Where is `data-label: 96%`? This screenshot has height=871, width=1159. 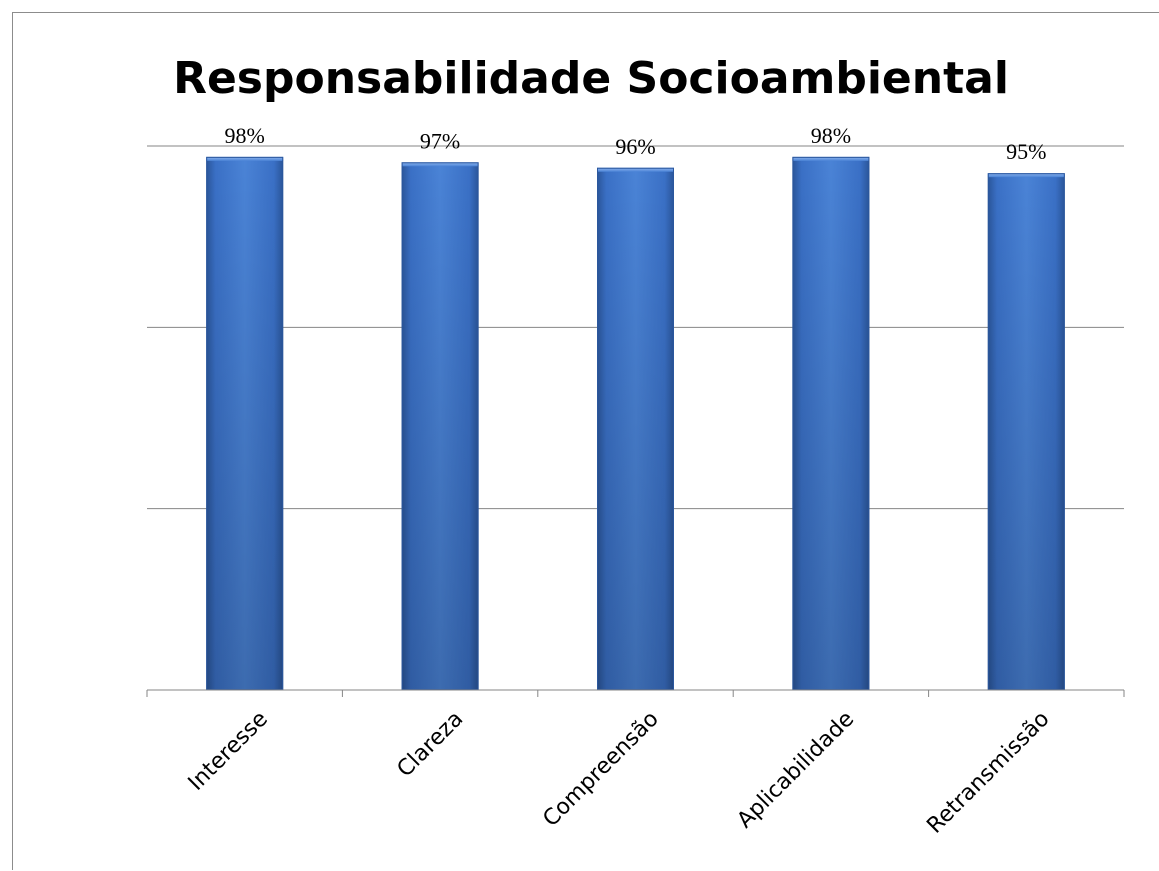 data-label: 96% is located at coordinates (635, 146).